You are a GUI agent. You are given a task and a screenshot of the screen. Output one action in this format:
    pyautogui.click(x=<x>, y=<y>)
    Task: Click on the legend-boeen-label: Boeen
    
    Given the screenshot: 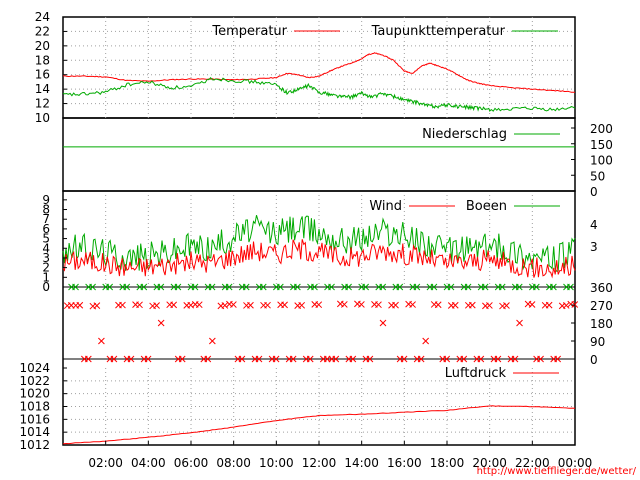 What is the action you would take?
    pyautogui.click(x=486, y=206)
    